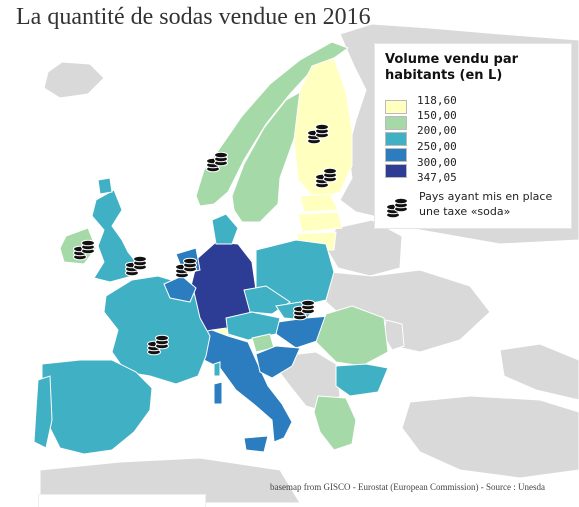 Image resolution: width=579 pixels, height=507 pixels. I want to click on coin-stack-belgium, so click(186, 268).